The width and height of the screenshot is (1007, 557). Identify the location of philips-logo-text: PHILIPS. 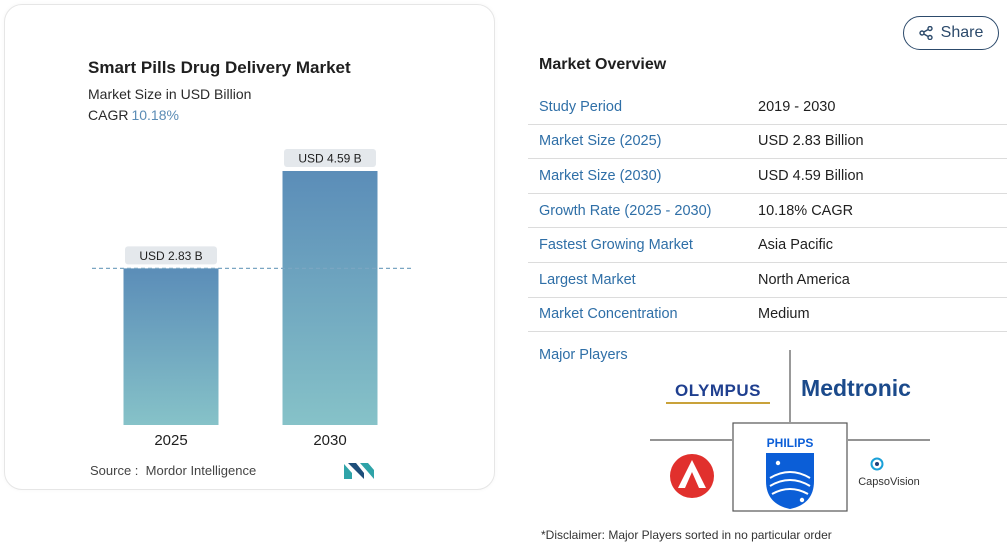
(790, 443).